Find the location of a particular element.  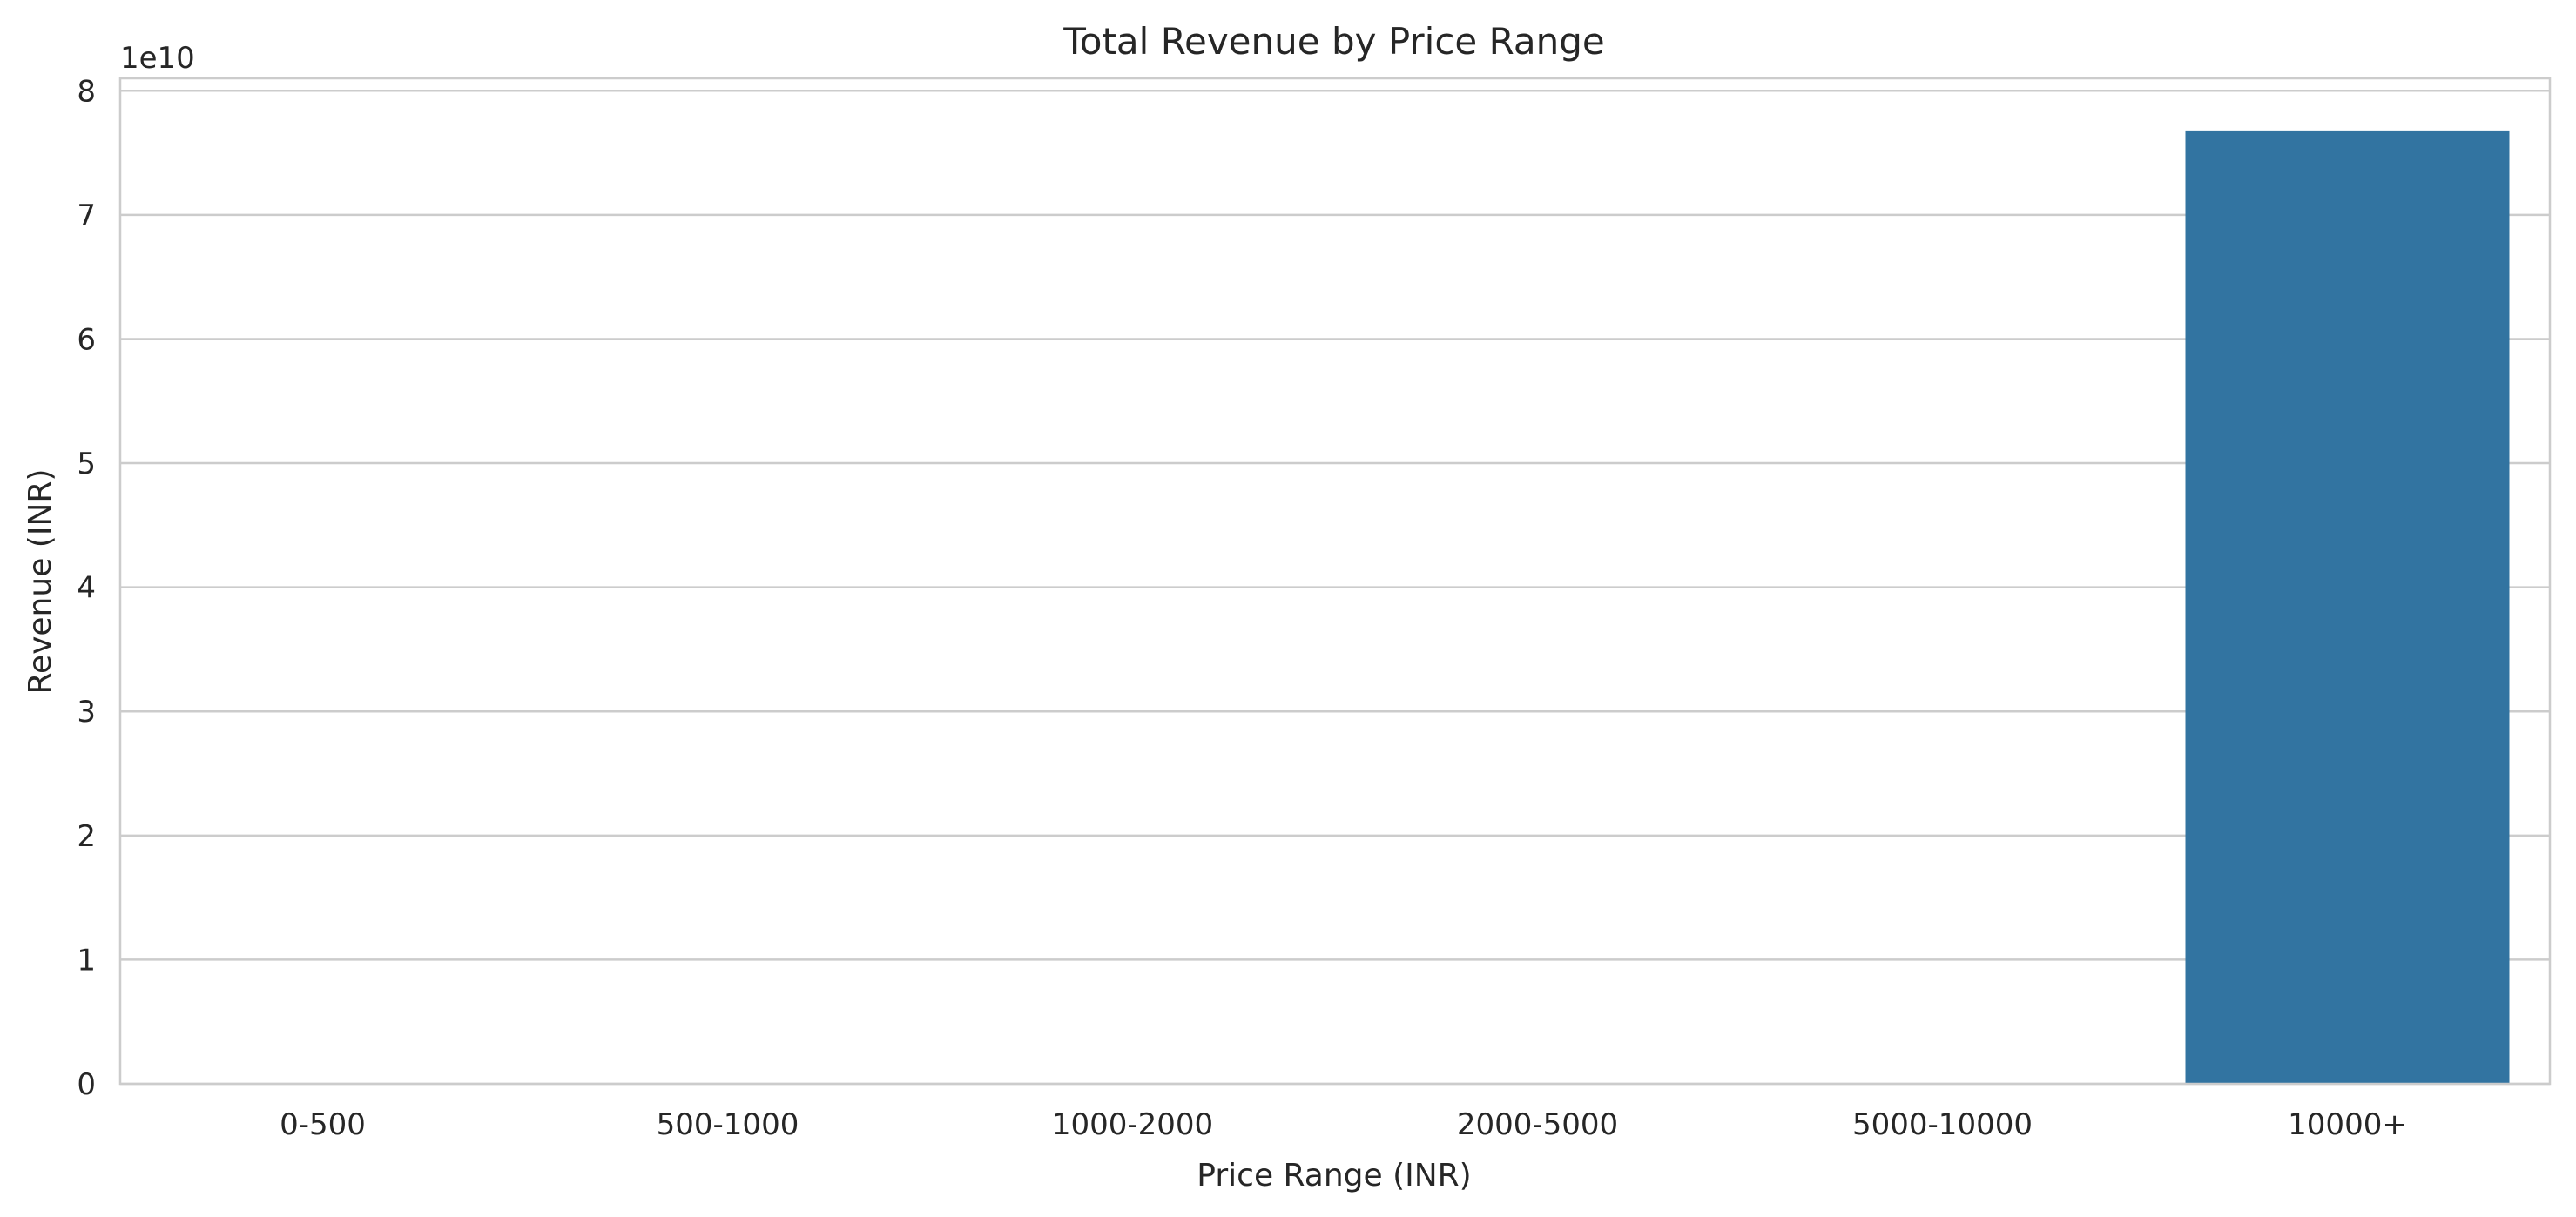

y-axis-offset-label: 1e10 is located at coordinates (157, 59).